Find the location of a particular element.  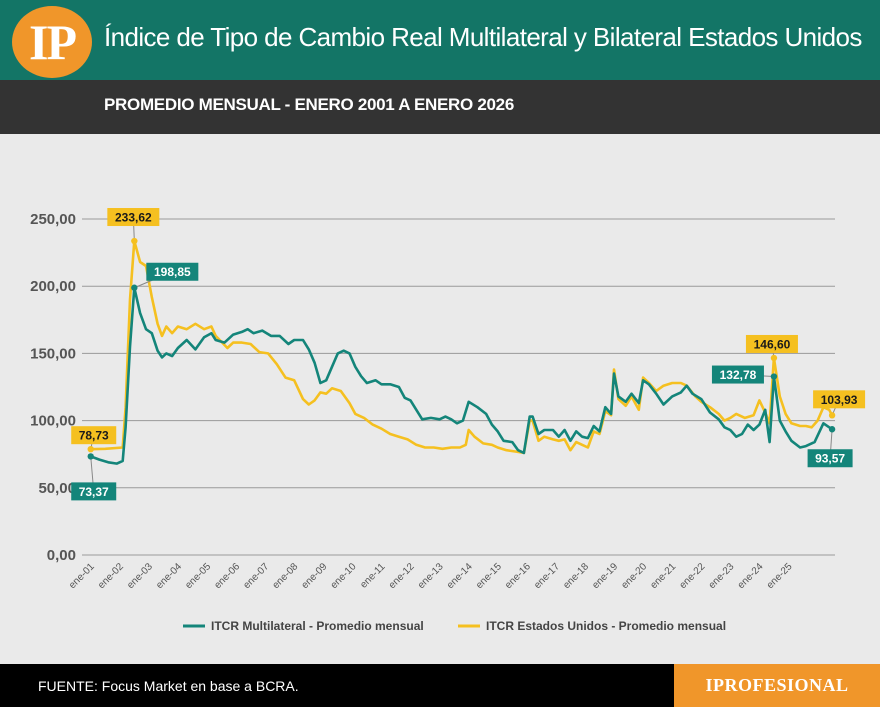

annotation-label: 146,60 is located at coordinates (772, 344).